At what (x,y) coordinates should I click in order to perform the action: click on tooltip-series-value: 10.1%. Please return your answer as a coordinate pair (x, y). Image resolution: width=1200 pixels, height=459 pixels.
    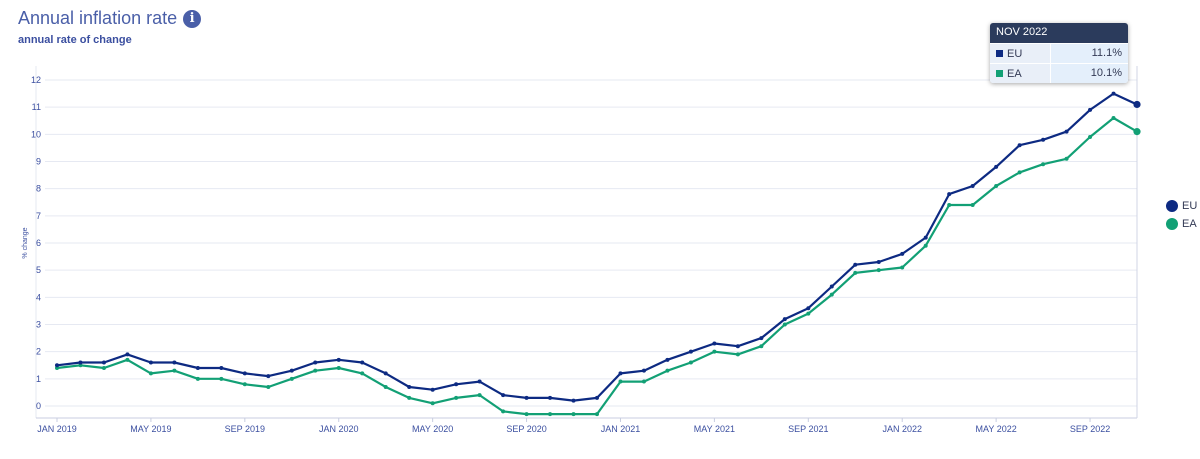
    Looking at the image, I should click on (1089, 73).